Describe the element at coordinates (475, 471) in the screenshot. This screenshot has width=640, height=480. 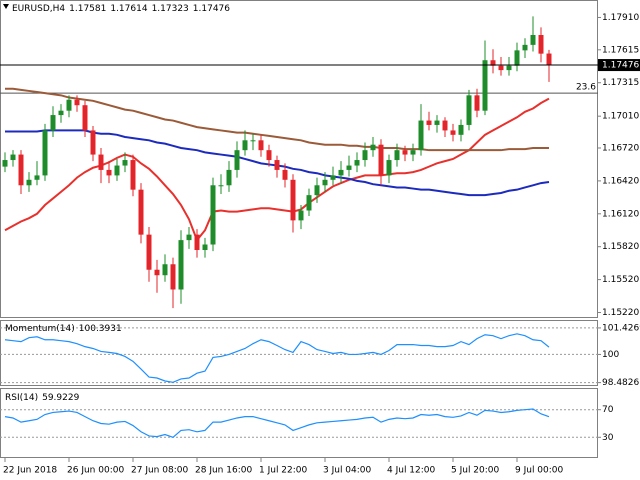
I see `x-tick-label: 5 Jul 20:00` at that location.